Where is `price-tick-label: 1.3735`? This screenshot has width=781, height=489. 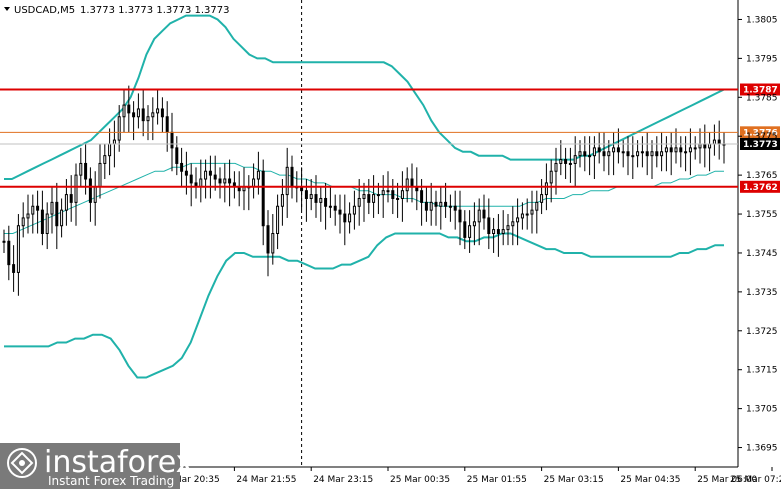
price-tick-label: 1.3735 is located at coordinates (762, 293).